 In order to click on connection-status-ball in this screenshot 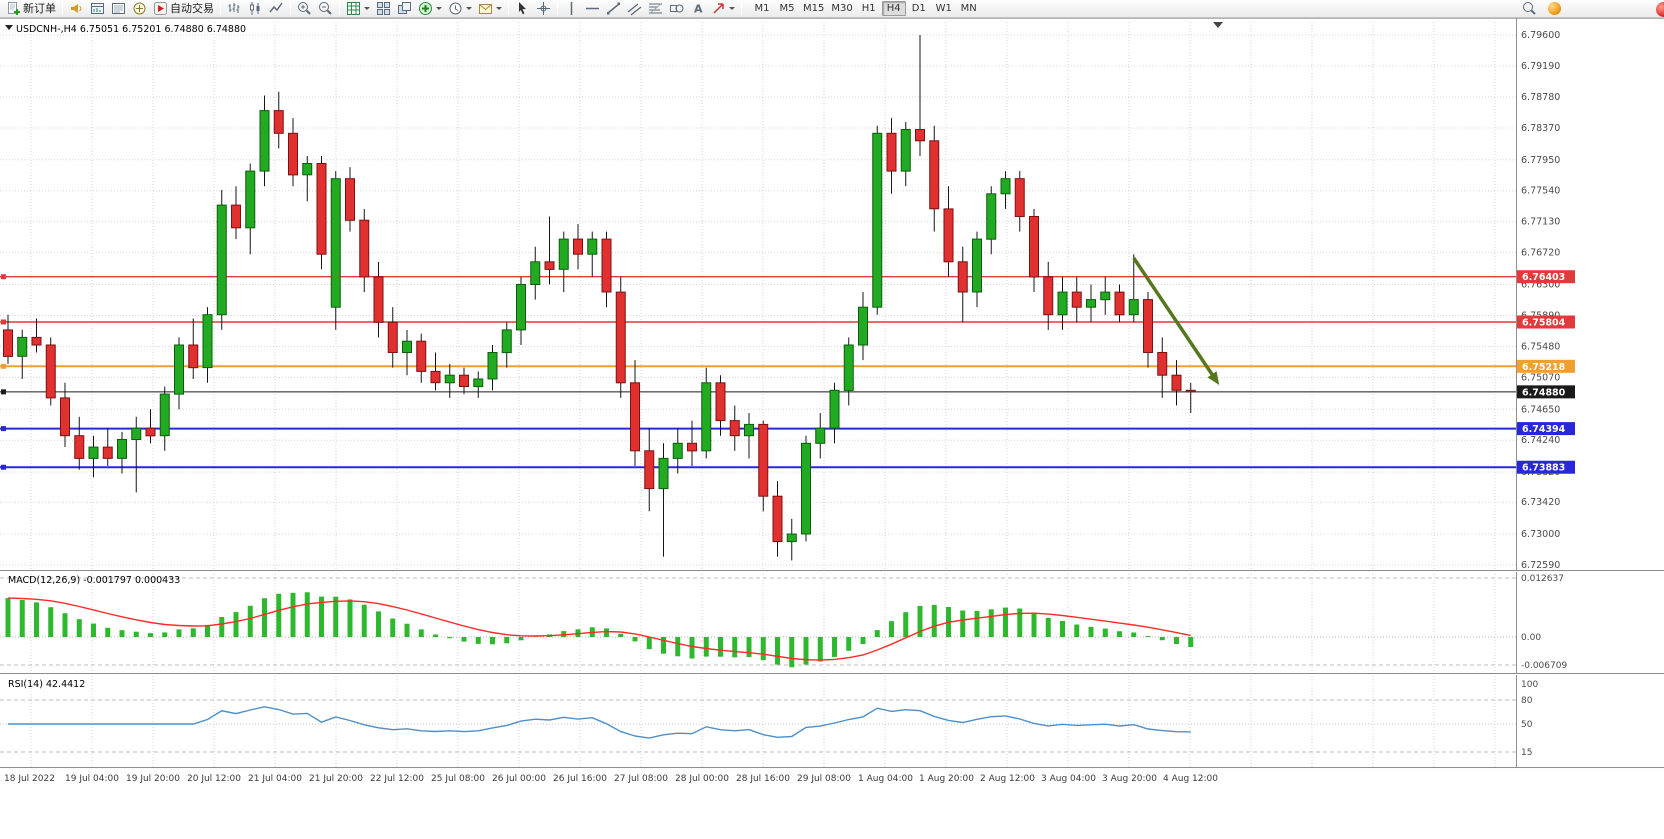, I will do `click(1554, 8)`.